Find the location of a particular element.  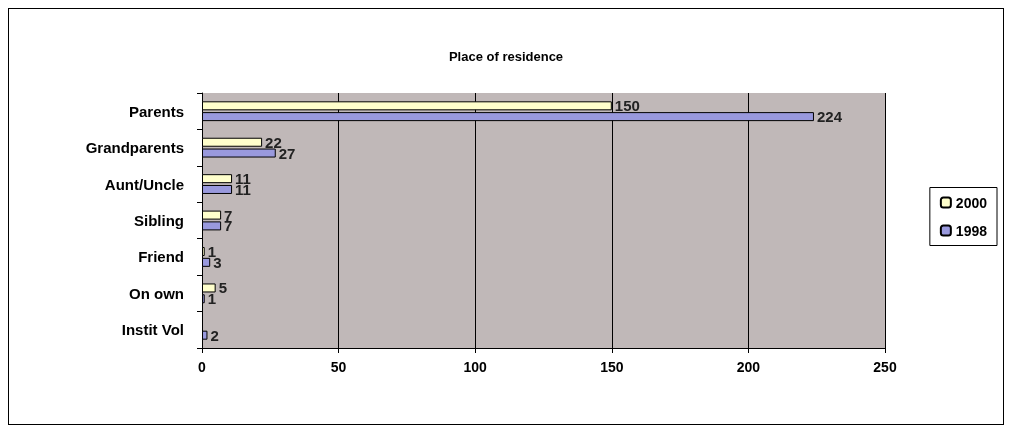

y-tick-label: Grandparents is located at coordinates (134, 148).